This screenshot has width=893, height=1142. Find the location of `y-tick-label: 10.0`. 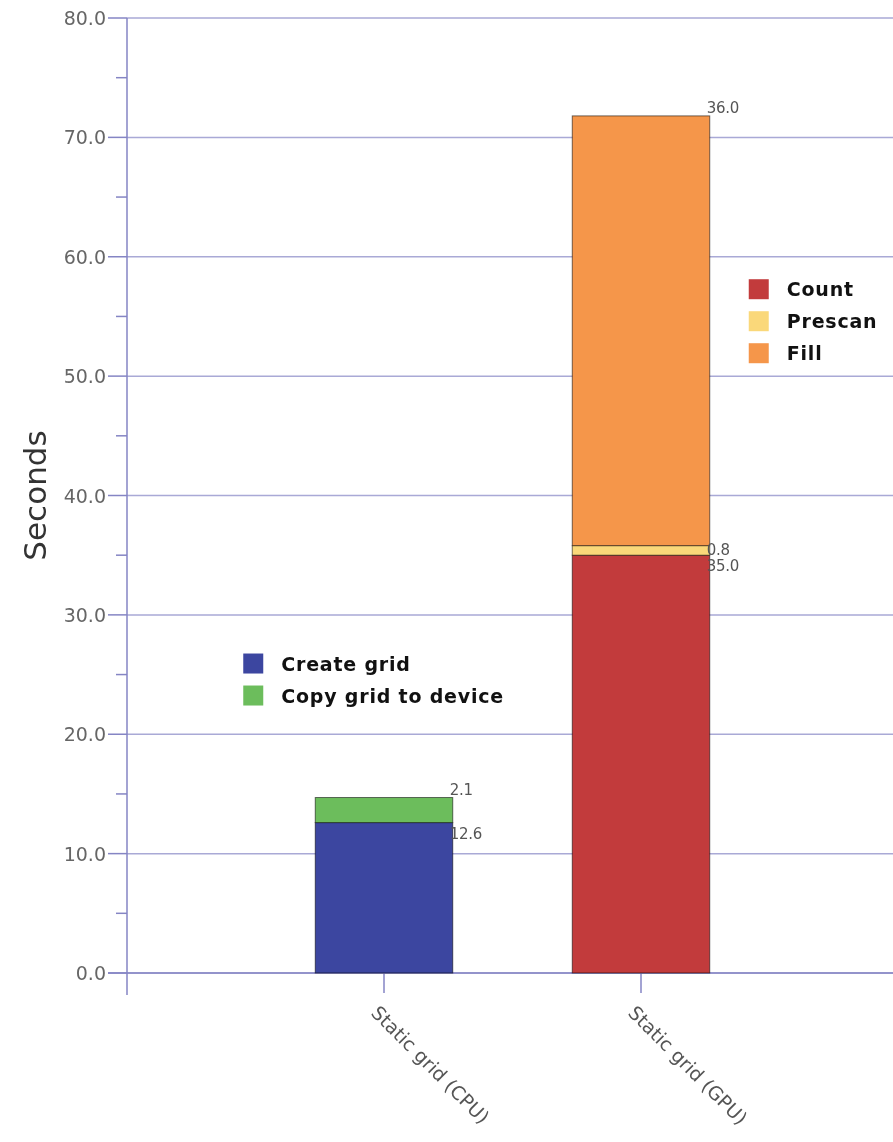

y-tick-label: 10.0 is located at coordinates (84, 853).